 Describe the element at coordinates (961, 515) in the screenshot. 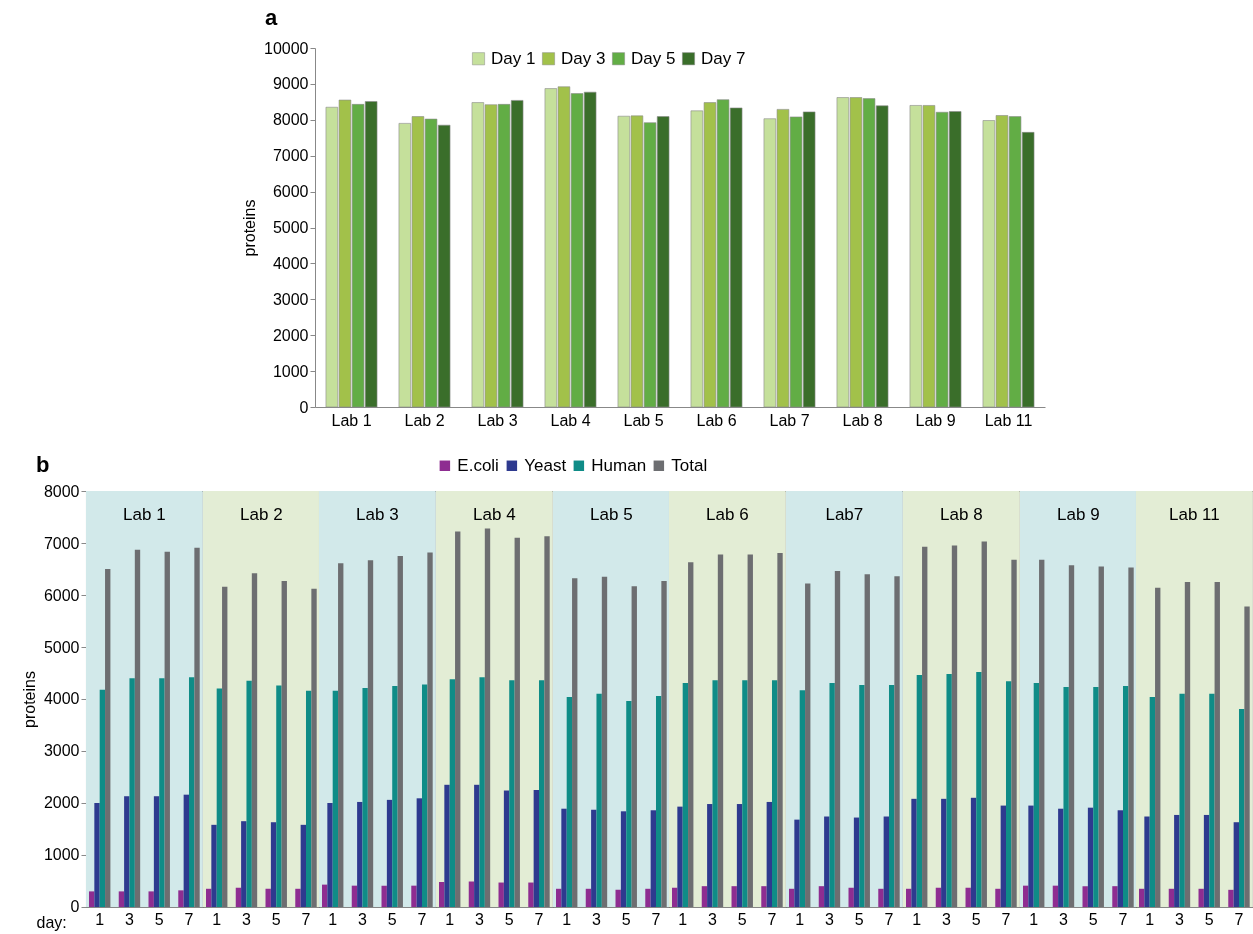

I see `text: Lab 8` at that location.